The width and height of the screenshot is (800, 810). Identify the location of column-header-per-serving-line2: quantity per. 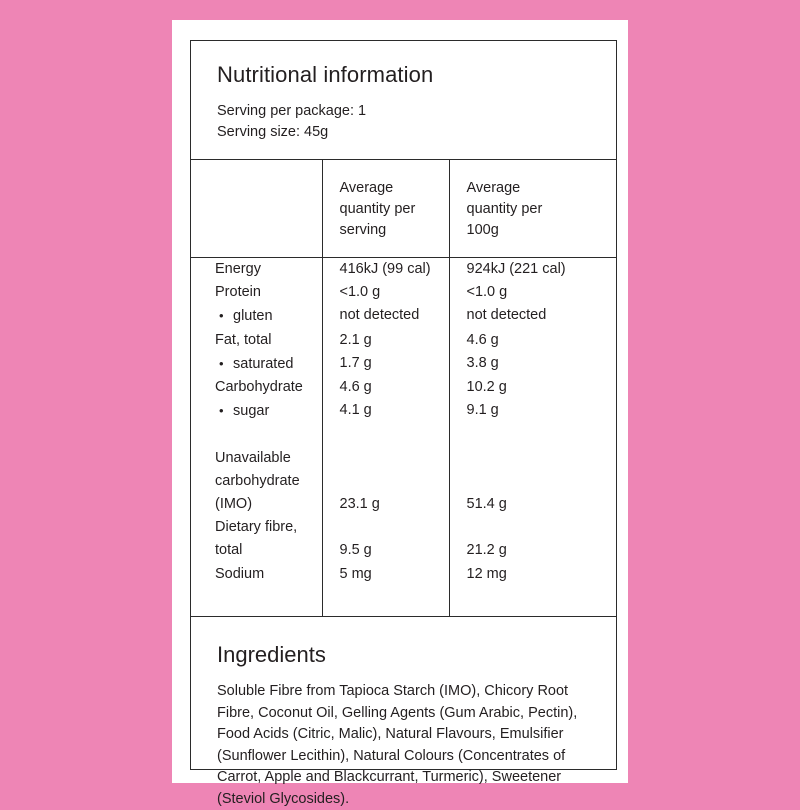
(377, 209).